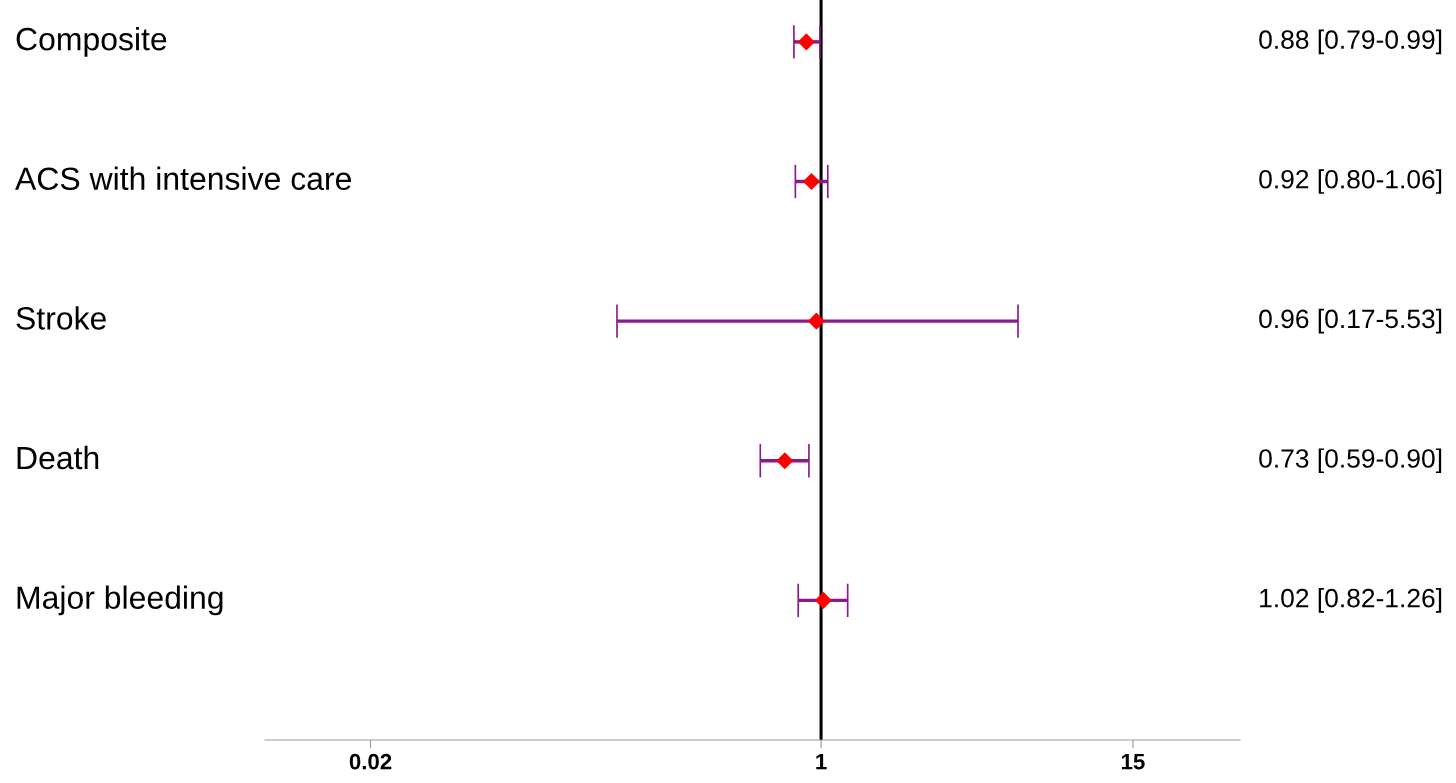 This screenshot has width=1456, height=783. What do you see at coordinates (1350, 321) in the screenshot?
I see `data-label: 0.96 [0.17-5.53]` at bounding box center [1350, 321].